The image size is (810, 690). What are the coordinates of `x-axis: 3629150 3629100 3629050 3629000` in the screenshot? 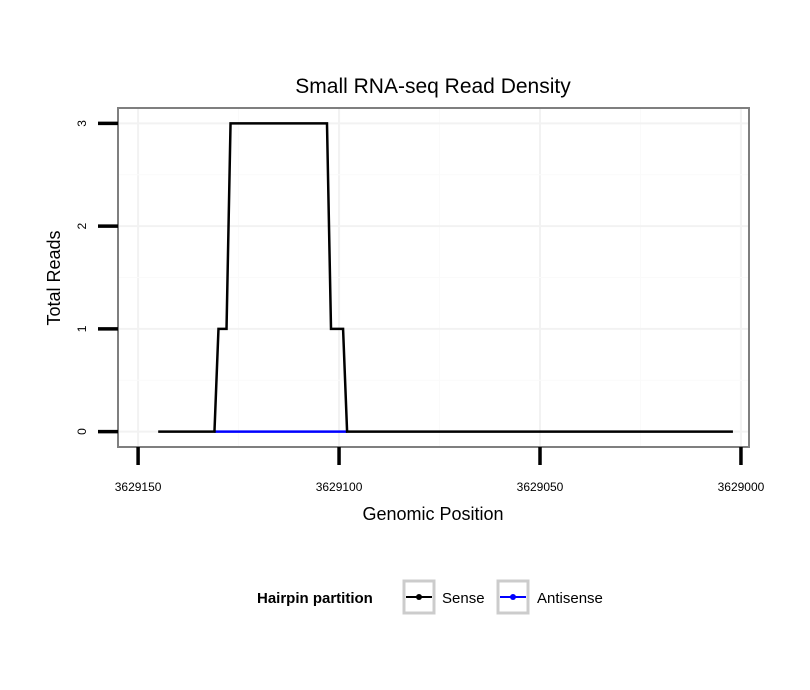 It's located at (440, 470).